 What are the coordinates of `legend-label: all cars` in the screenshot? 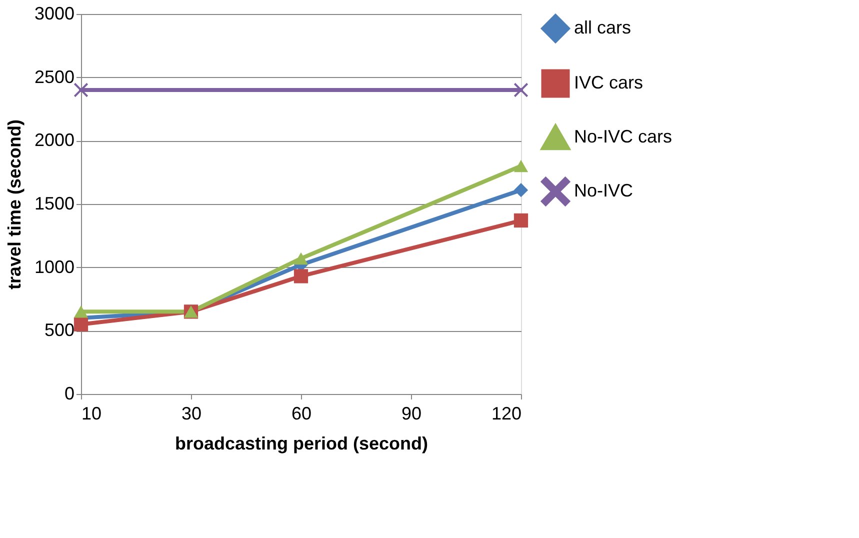 It's located at (603, 28).